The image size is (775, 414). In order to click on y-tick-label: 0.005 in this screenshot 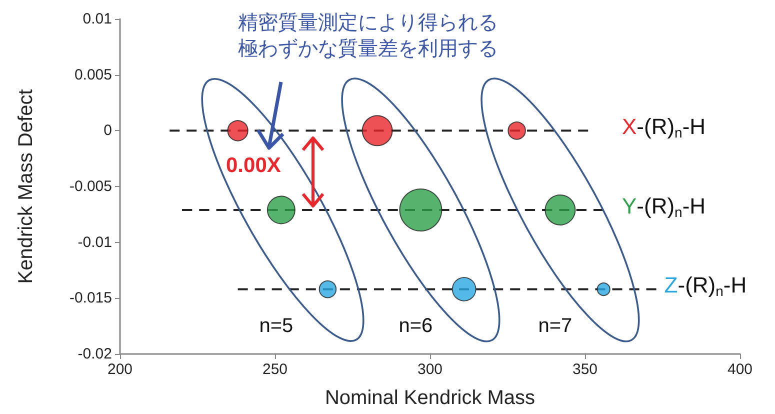, I will do `click(93, 75)`.